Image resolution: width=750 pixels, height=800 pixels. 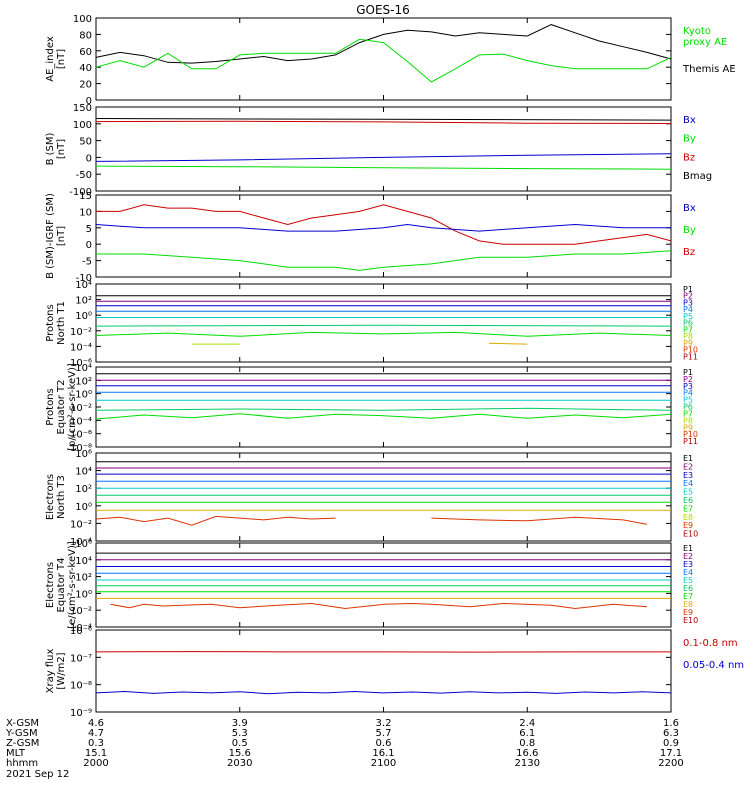 I want to click on footer-value: 2.4, so click(x=527, y=723).